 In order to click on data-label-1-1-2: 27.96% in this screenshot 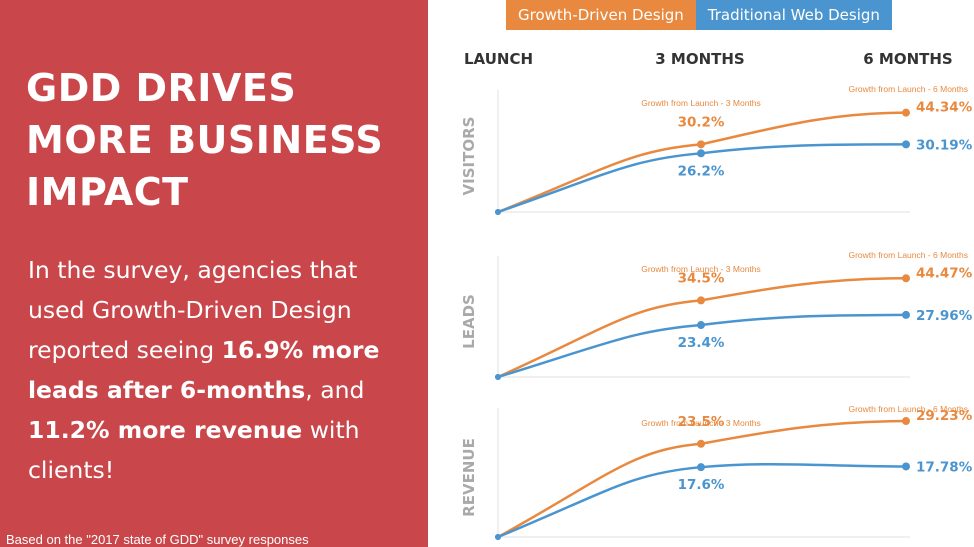, I will do `click(944, 316)`.